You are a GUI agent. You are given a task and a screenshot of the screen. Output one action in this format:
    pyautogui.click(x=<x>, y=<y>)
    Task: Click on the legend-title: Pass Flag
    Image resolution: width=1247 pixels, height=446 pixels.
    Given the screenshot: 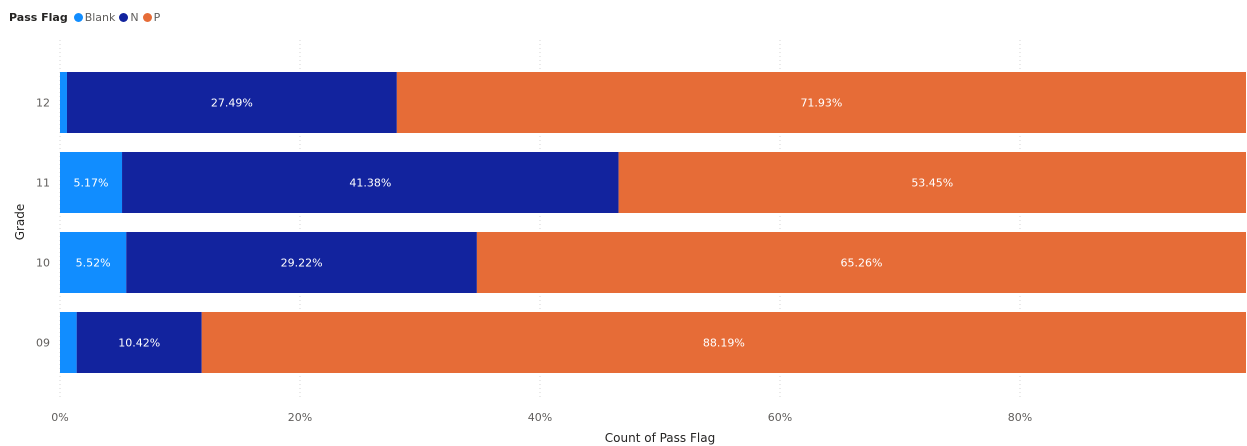 What is the action you would take?
    pyautogui.click(x=38, y=17)
    